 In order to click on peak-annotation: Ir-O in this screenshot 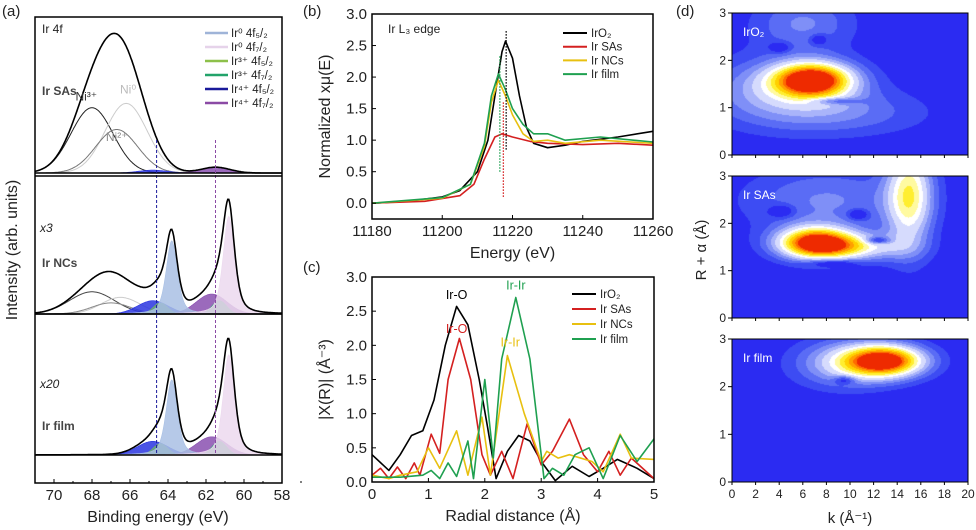, I will do `click(457, 295)`.